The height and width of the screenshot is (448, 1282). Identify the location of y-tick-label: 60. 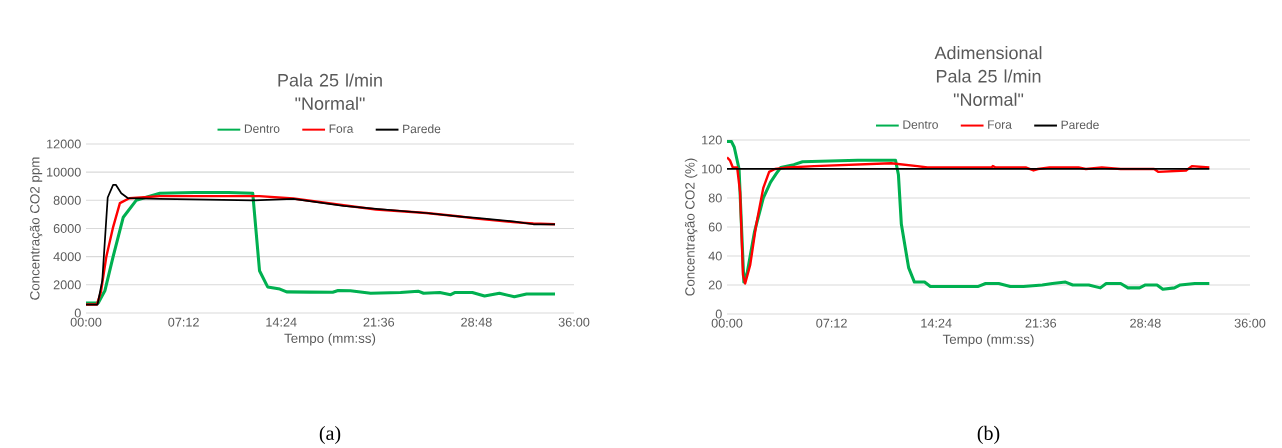
(715, 227).